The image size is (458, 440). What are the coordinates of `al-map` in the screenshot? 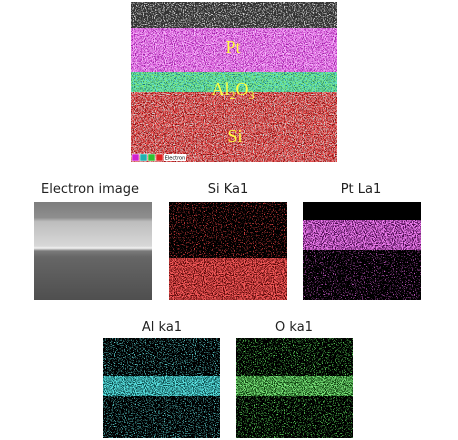 It's located at (161, 388).